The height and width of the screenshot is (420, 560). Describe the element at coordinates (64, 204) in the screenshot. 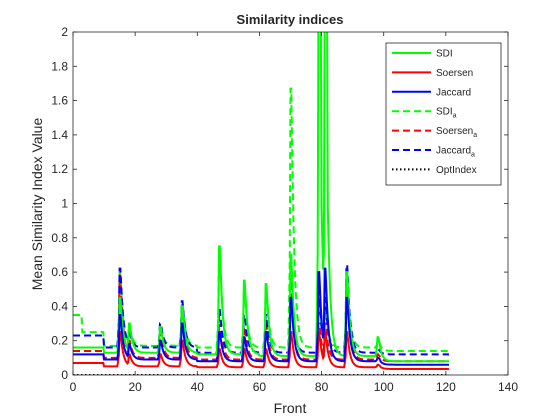

I see `y-tick-label: 1` at that location.